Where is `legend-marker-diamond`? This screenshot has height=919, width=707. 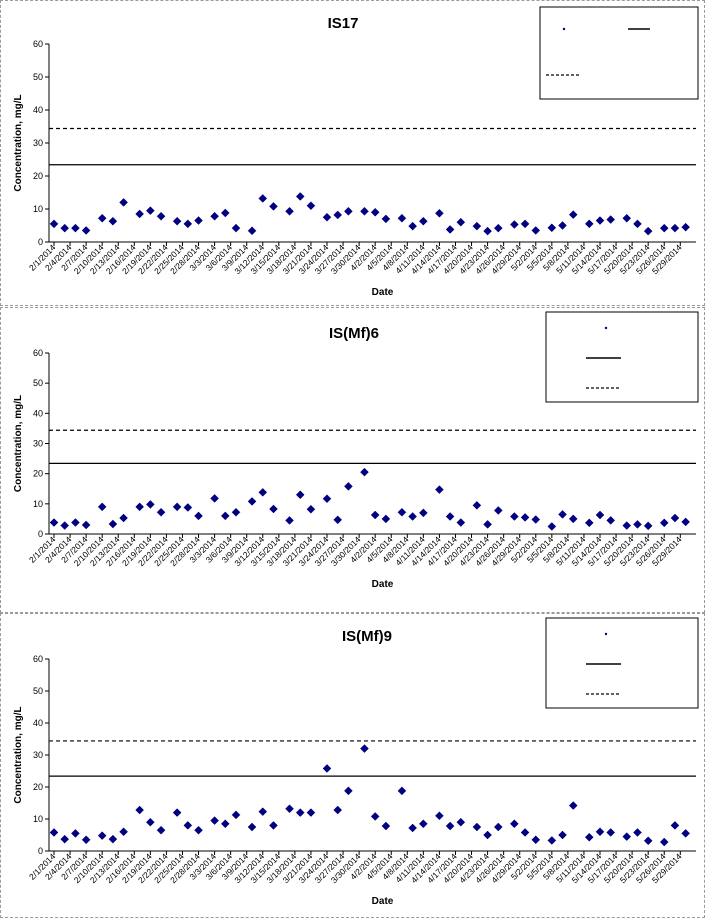 legend-marker-diamond is located at coordinates (564, 29).